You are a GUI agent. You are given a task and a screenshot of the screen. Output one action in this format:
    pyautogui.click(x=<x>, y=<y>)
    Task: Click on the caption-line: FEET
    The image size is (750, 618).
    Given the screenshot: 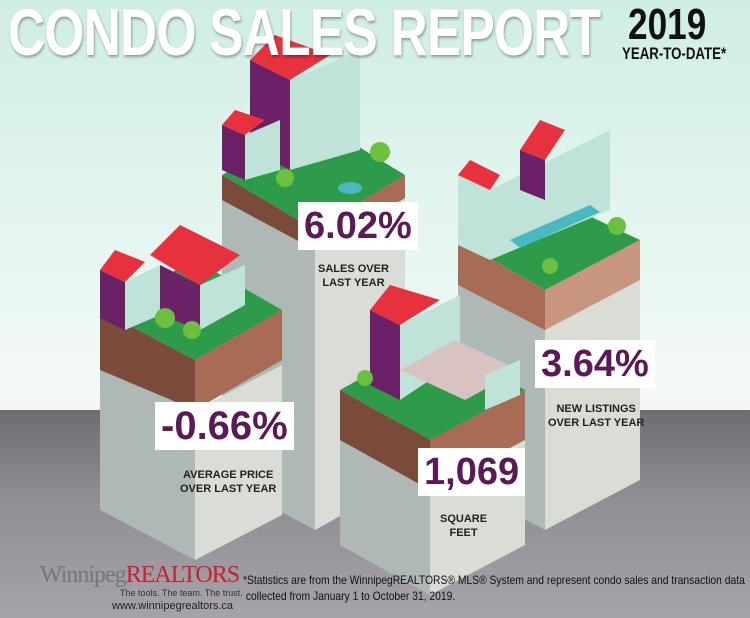 What is the action you would take?
    pyautogui.click(x=463, y=533)
    